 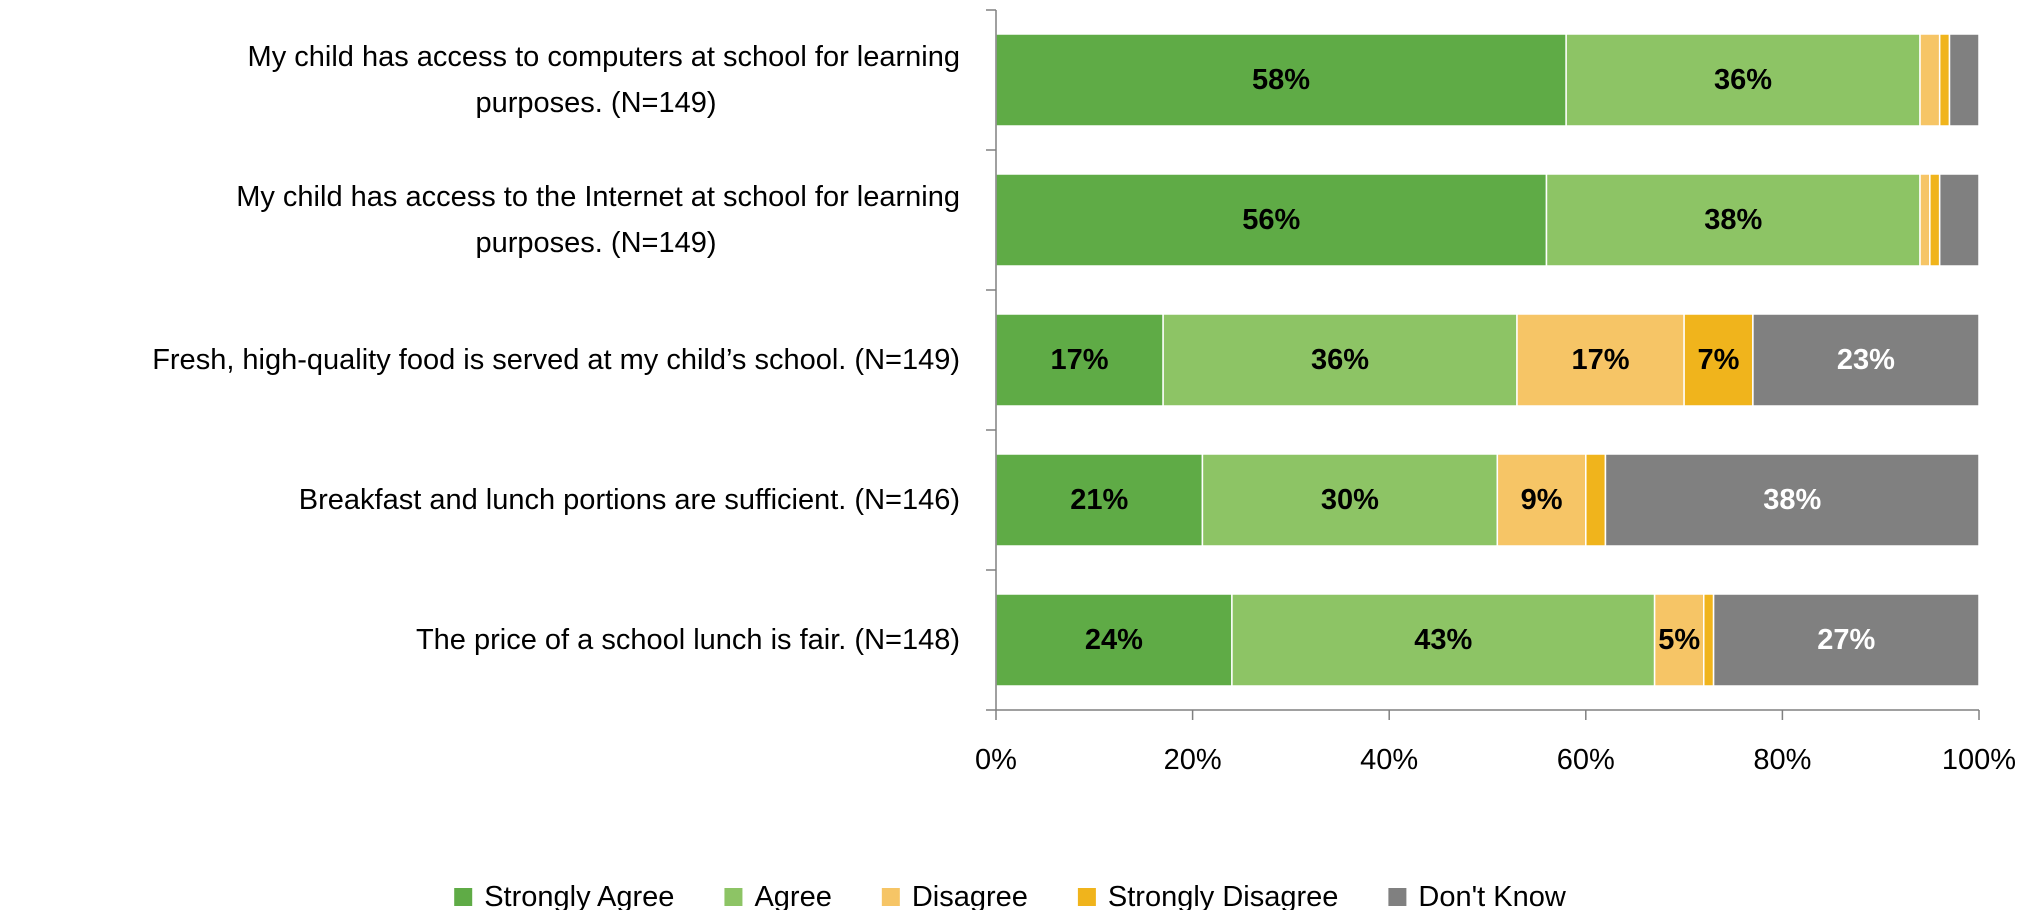 I want to click on legend-label: Strongly Disagree, so click(x=1223, y=895).